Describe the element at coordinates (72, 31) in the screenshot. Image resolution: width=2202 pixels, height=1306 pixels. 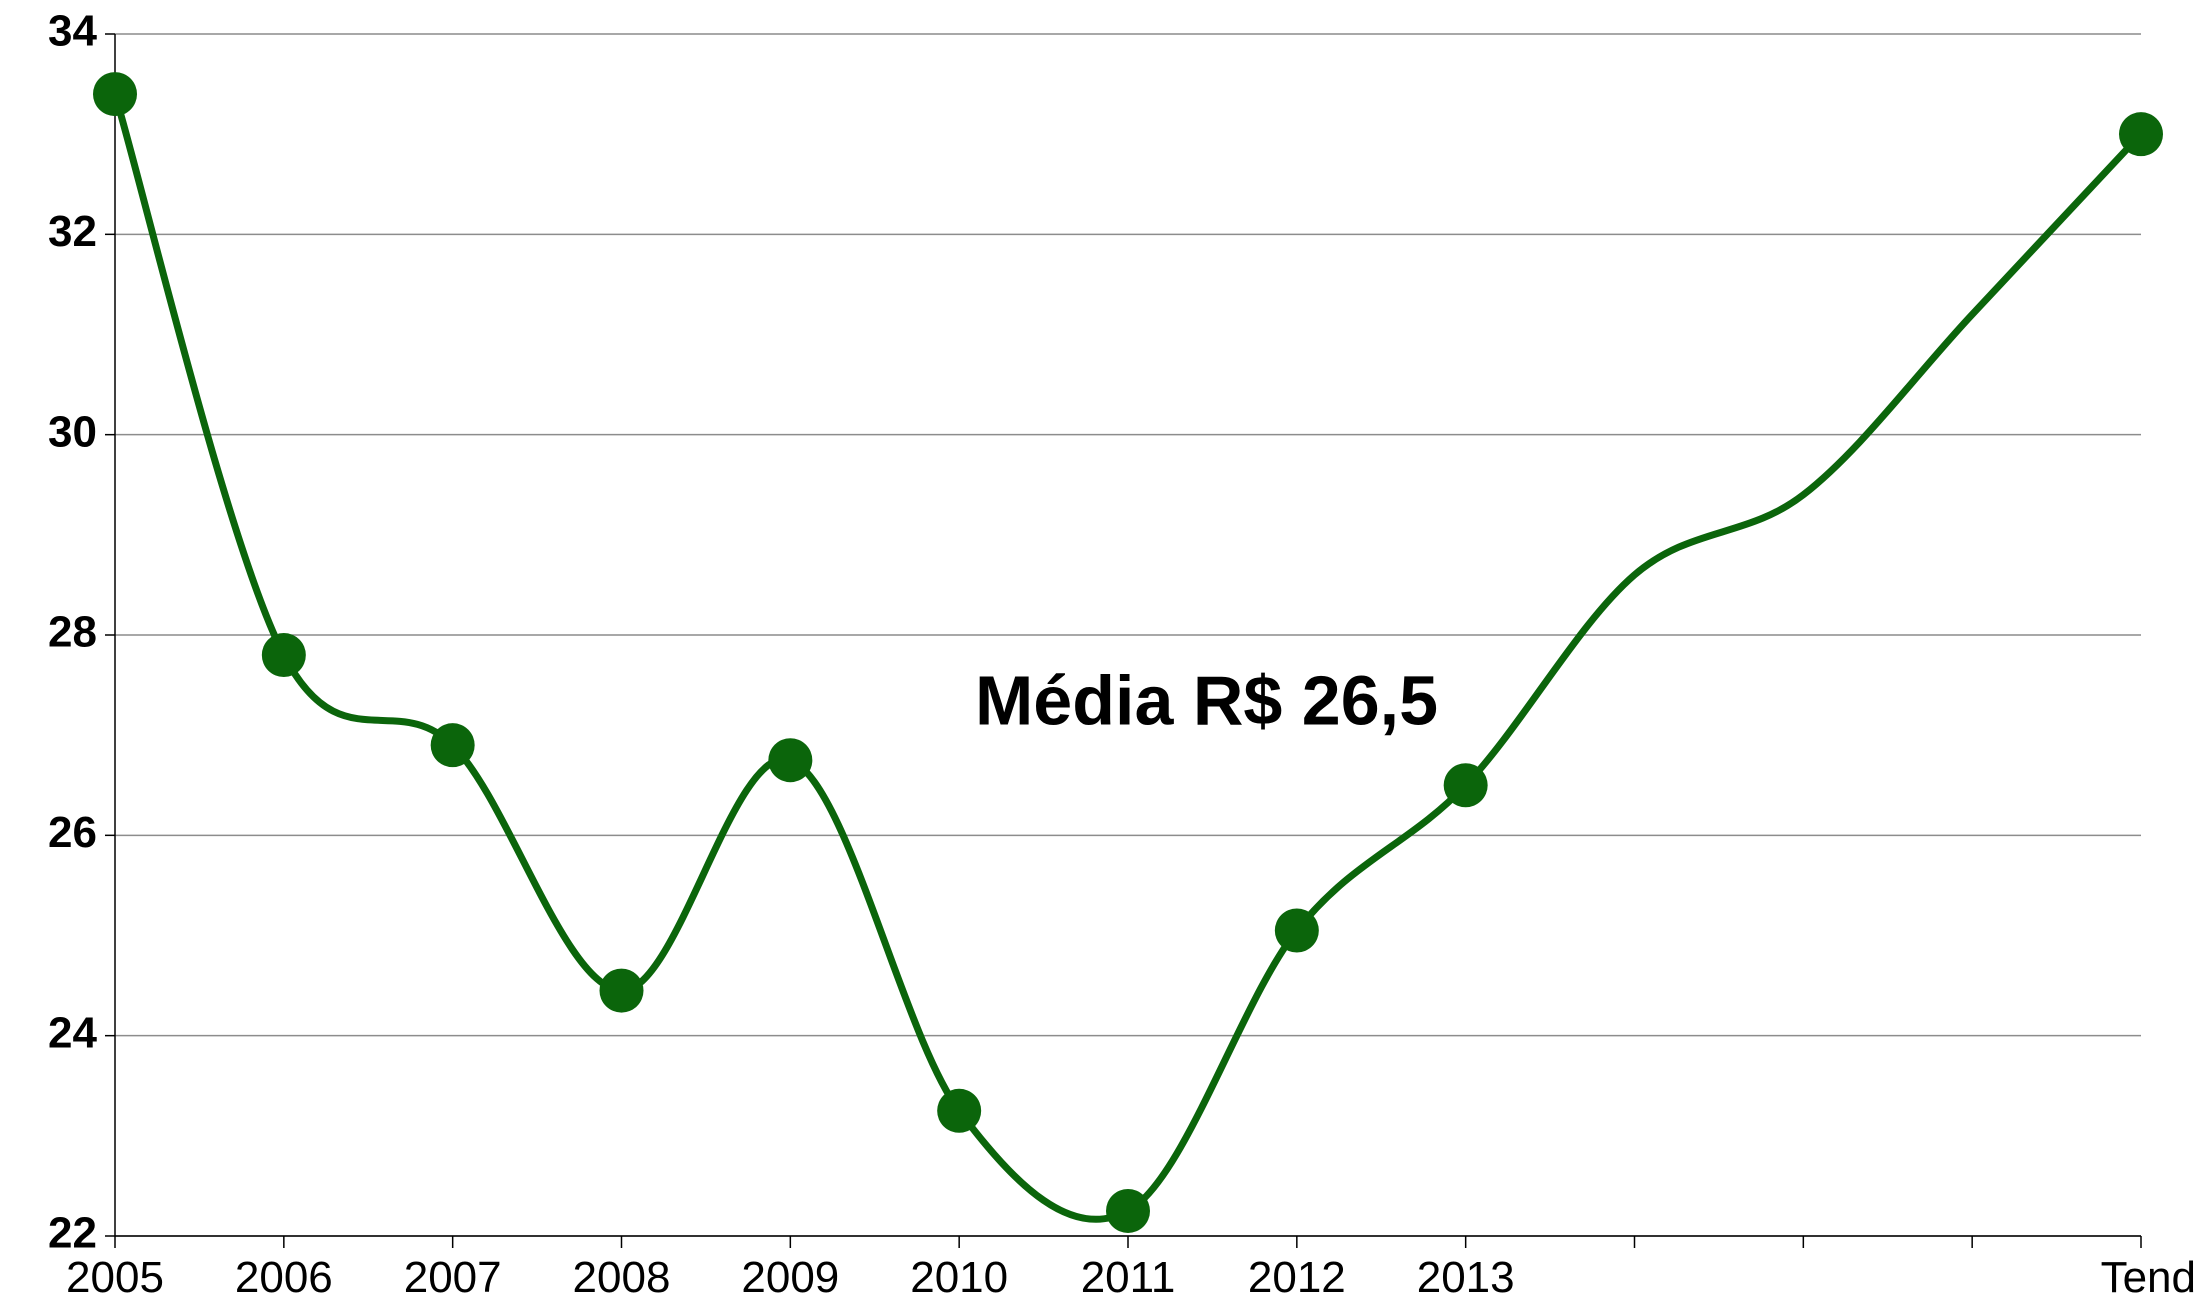
I see `y-tick-label: 34` at that location.